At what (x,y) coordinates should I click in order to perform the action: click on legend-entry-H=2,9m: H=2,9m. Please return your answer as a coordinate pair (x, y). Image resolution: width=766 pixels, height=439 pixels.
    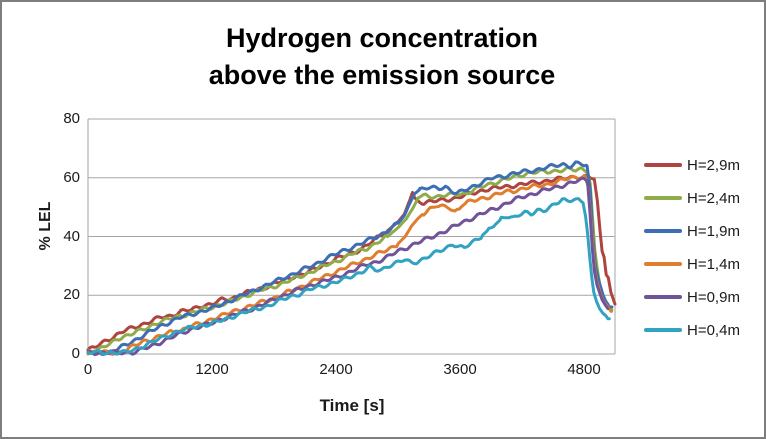
    Looking at the image, I should click on (692, 165).